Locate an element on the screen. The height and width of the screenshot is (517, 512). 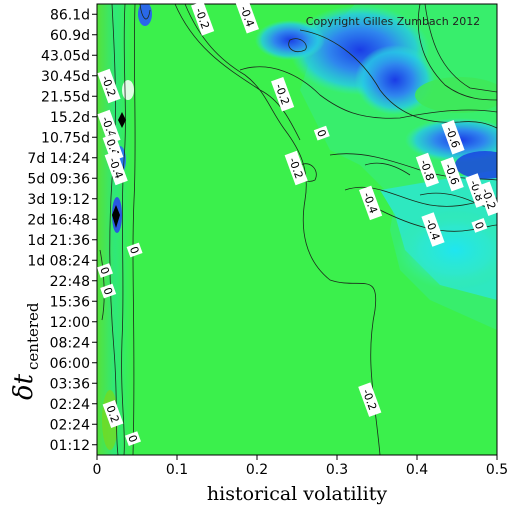
y-tick-label: 01:12 is located at coordinates (70, 446).